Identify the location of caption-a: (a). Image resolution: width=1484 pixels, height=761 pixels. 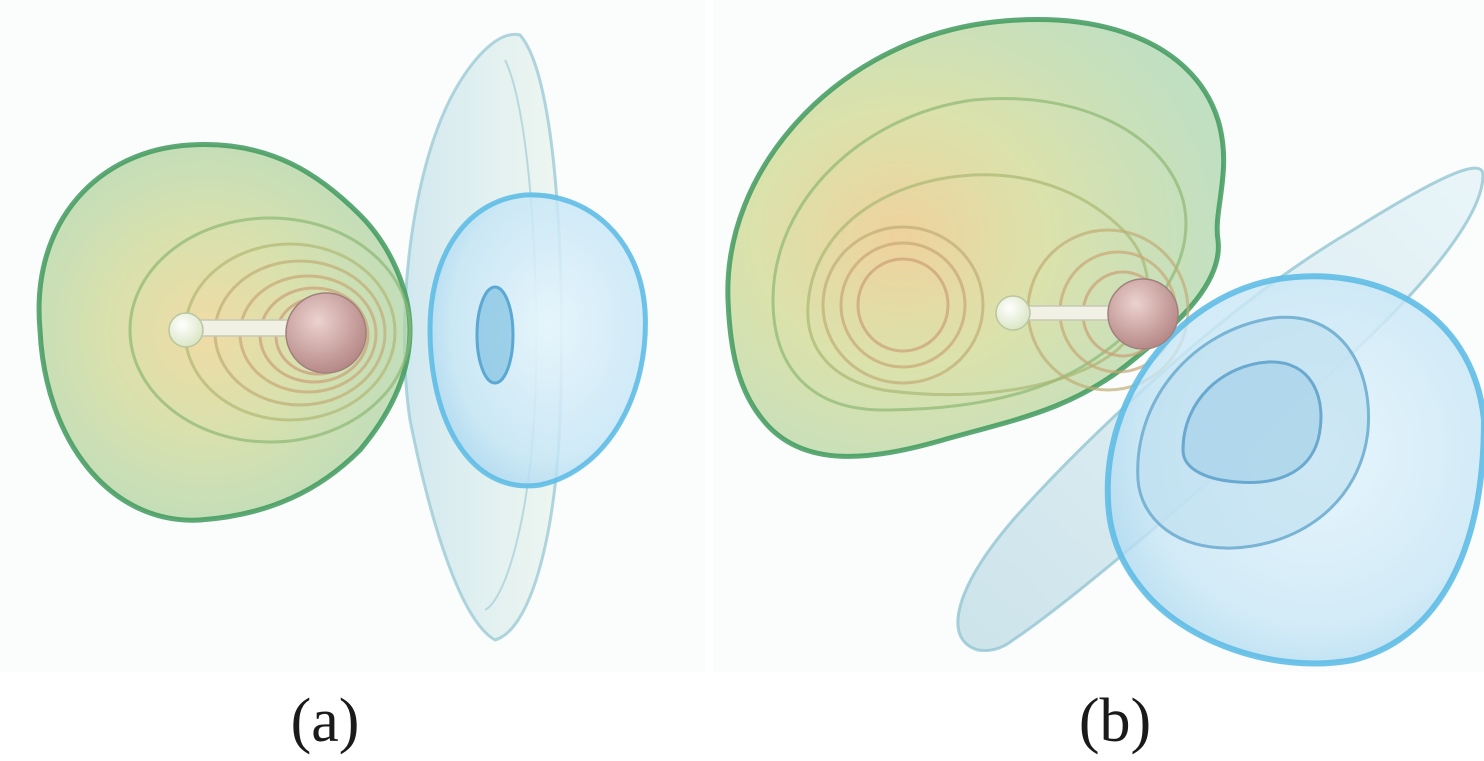
(325, 721).